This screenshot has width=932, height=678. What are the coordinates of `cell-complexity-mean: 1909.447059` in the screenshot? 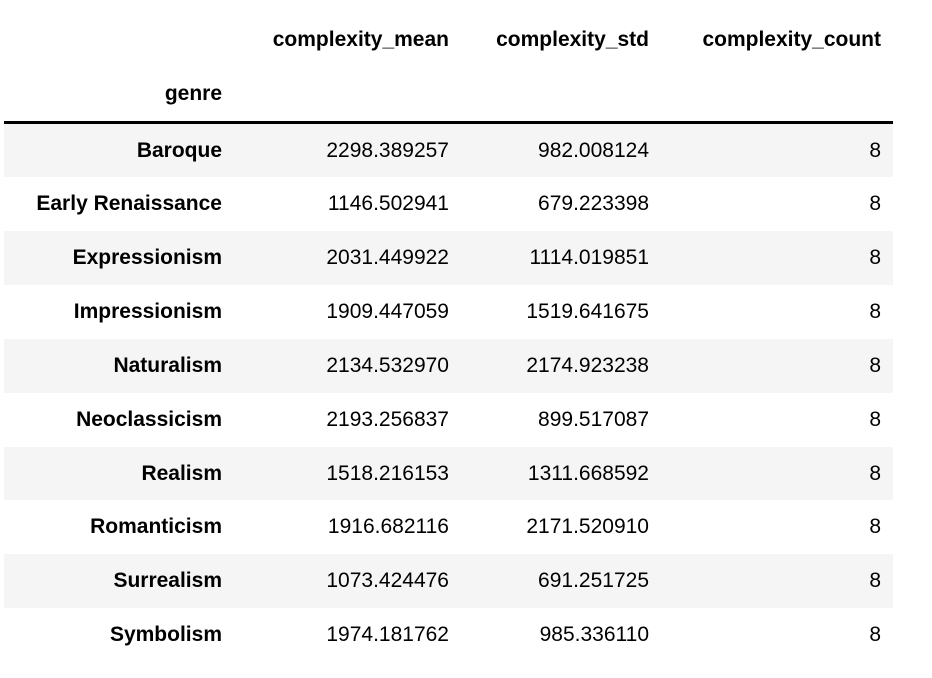 It's located at (387, 312).